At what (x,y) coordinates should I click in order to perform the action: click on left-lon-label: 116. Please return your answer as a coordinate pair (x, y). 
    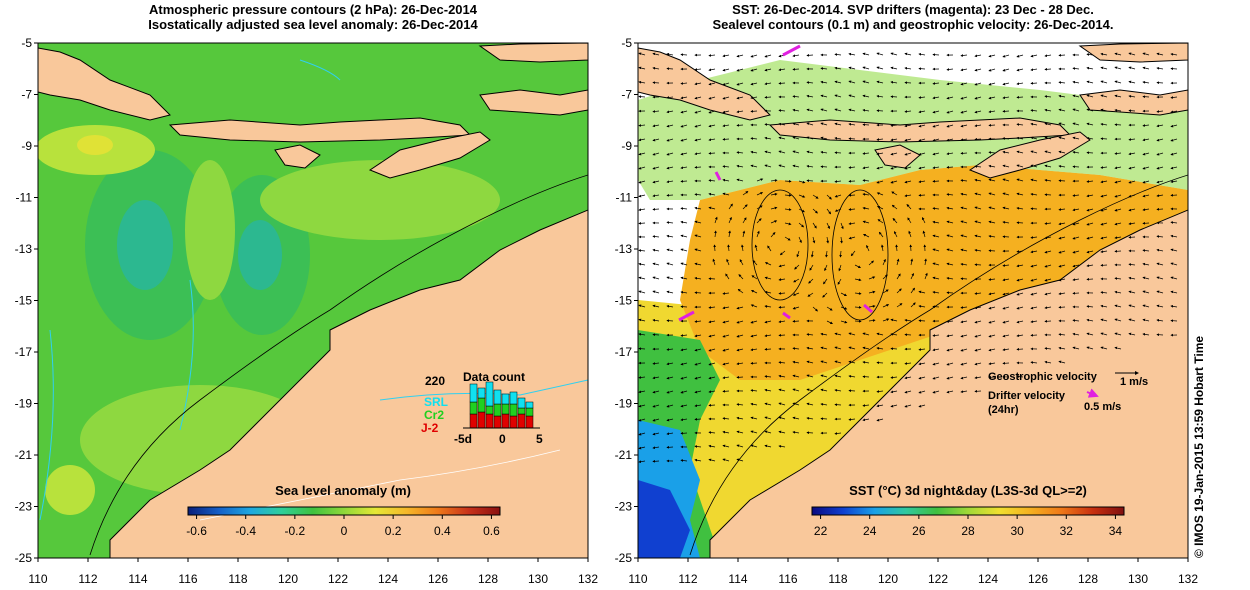
    Looking at the image, I should click on (187, 579).